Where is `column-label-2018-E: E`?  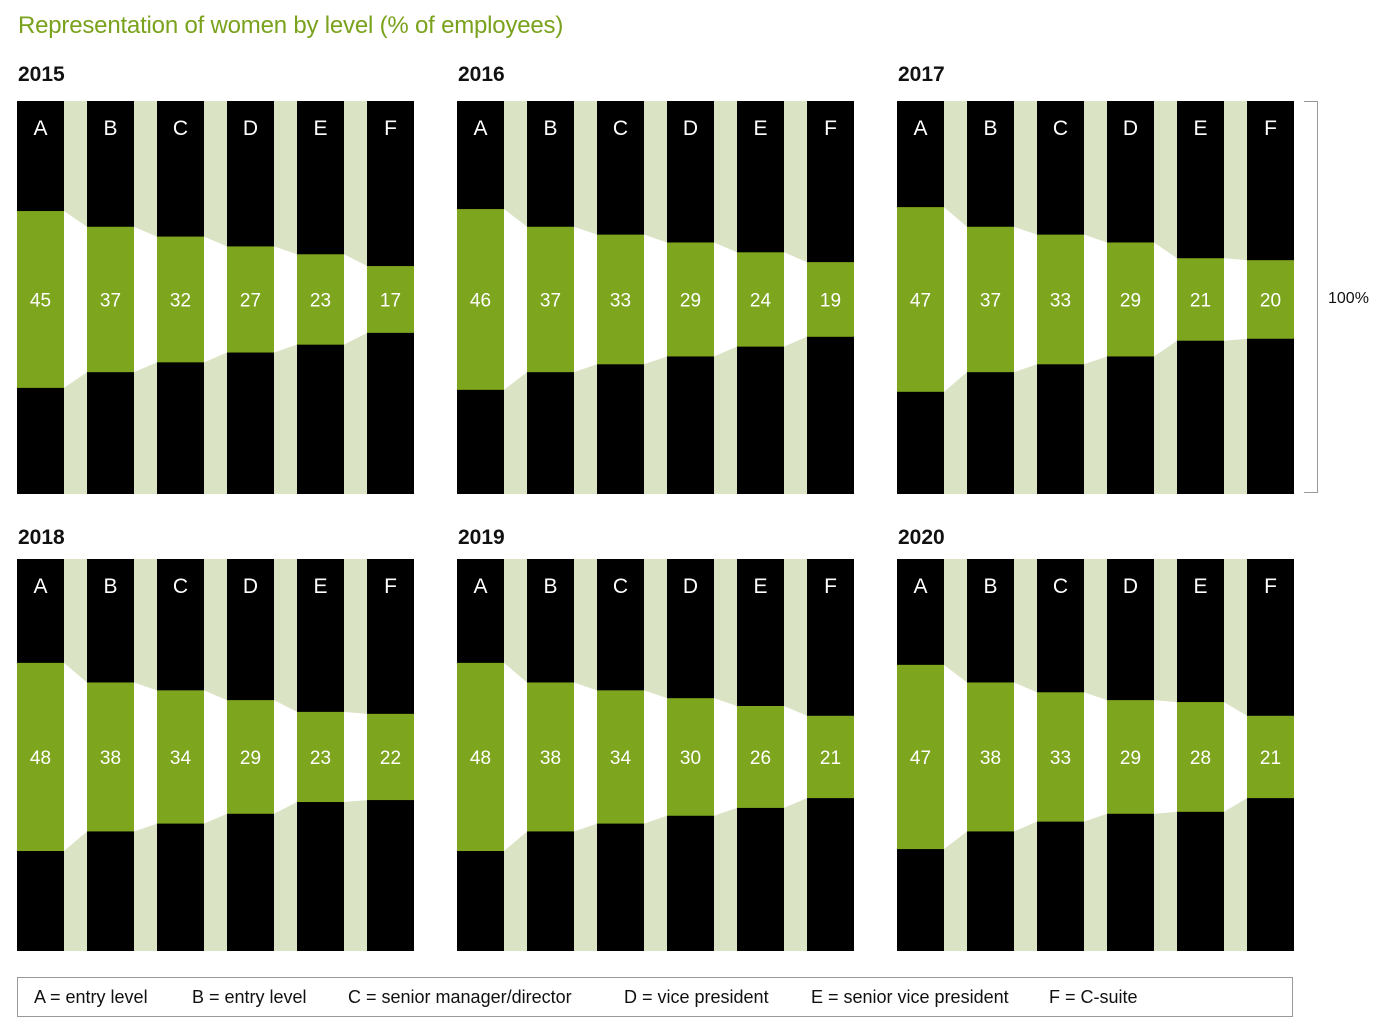 column-label-2018-E: E is located at coordinates (320, 586).